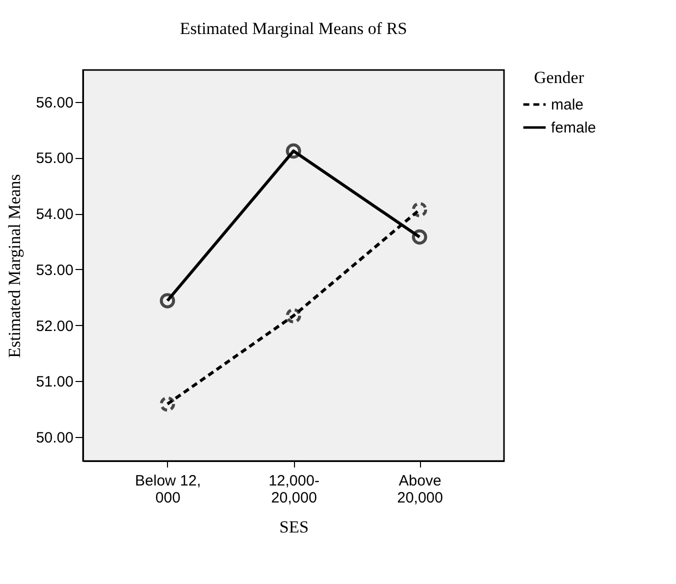 This screenshot has width=676, height=584. What do you see at coordinates (567, 105) in the screenshot?
I see `legend-label: male` at bounding box center [567, 105].